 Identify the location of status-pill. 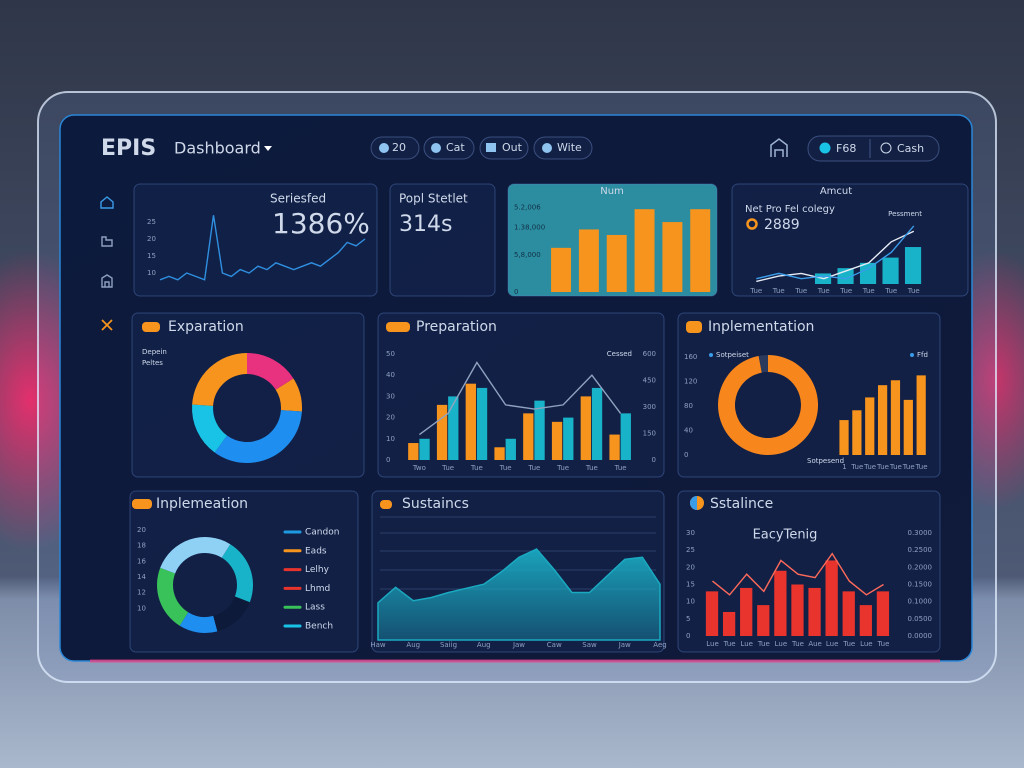
(873, 148).